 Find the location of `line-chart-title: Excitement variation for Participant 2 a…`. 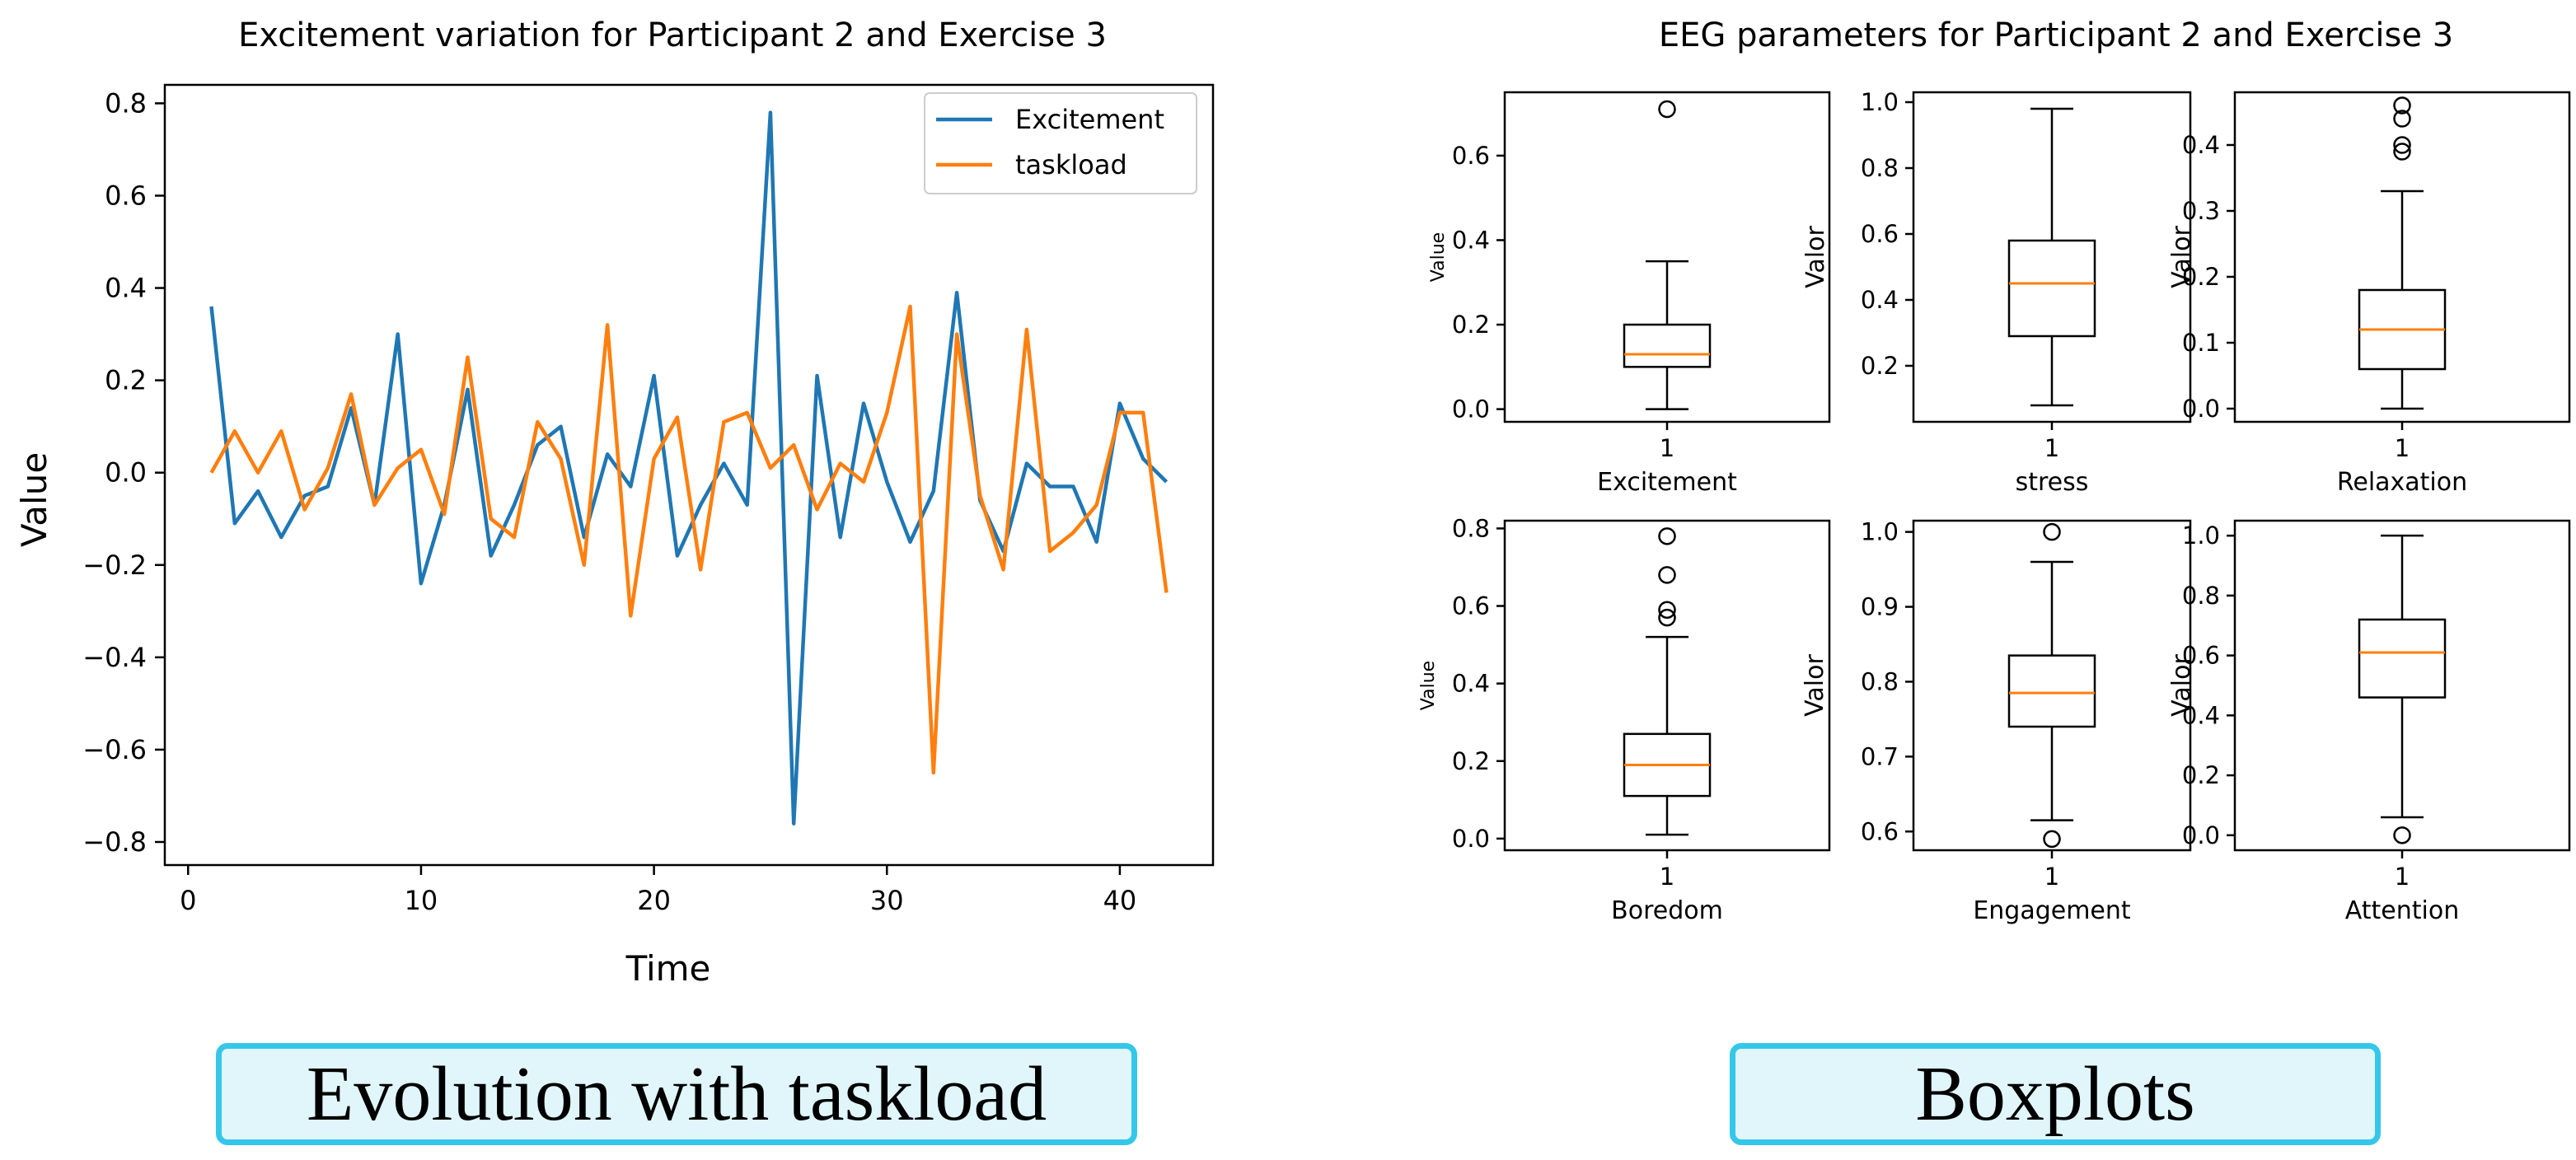

line-chart-title: Excitement variation for Participant 2 a… is located at coordinates (672, 35).